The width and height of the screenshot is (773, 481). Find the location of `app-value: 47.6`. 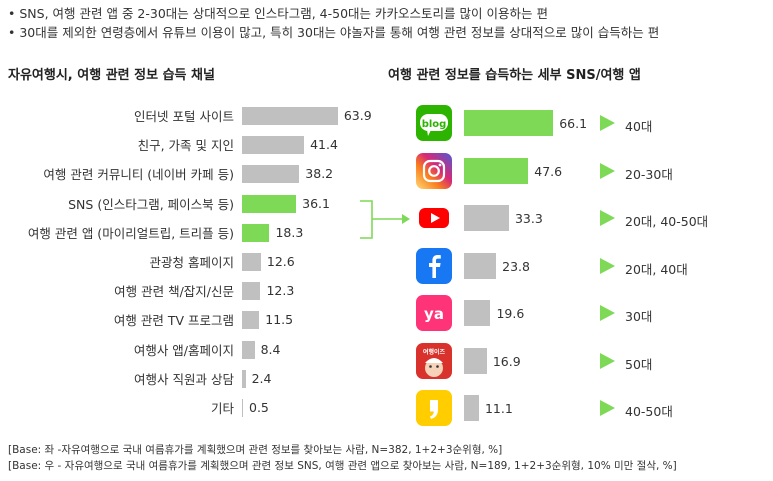

app-value: 47.6 is located at coordinates (548, 171).